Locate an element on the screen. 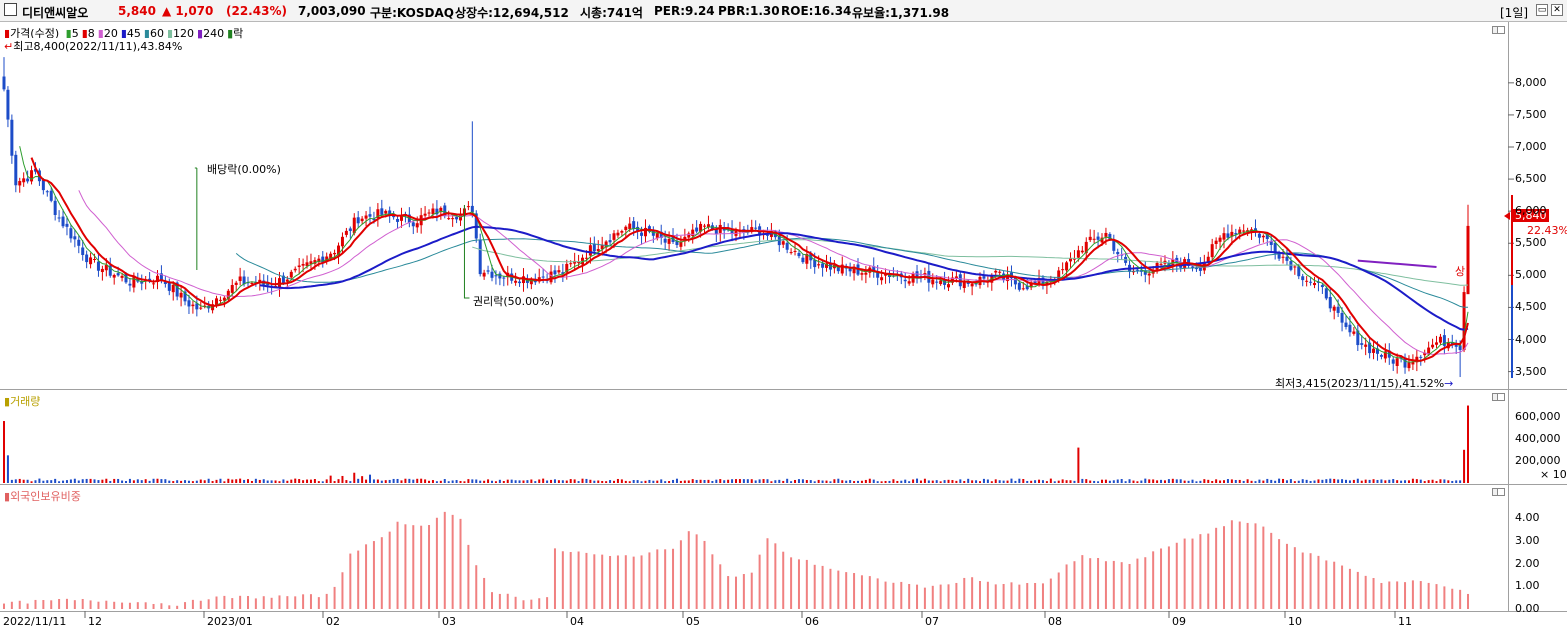 The image size is (1567, 630). x-axis-label: 02 is located at coordinates (333, 621).